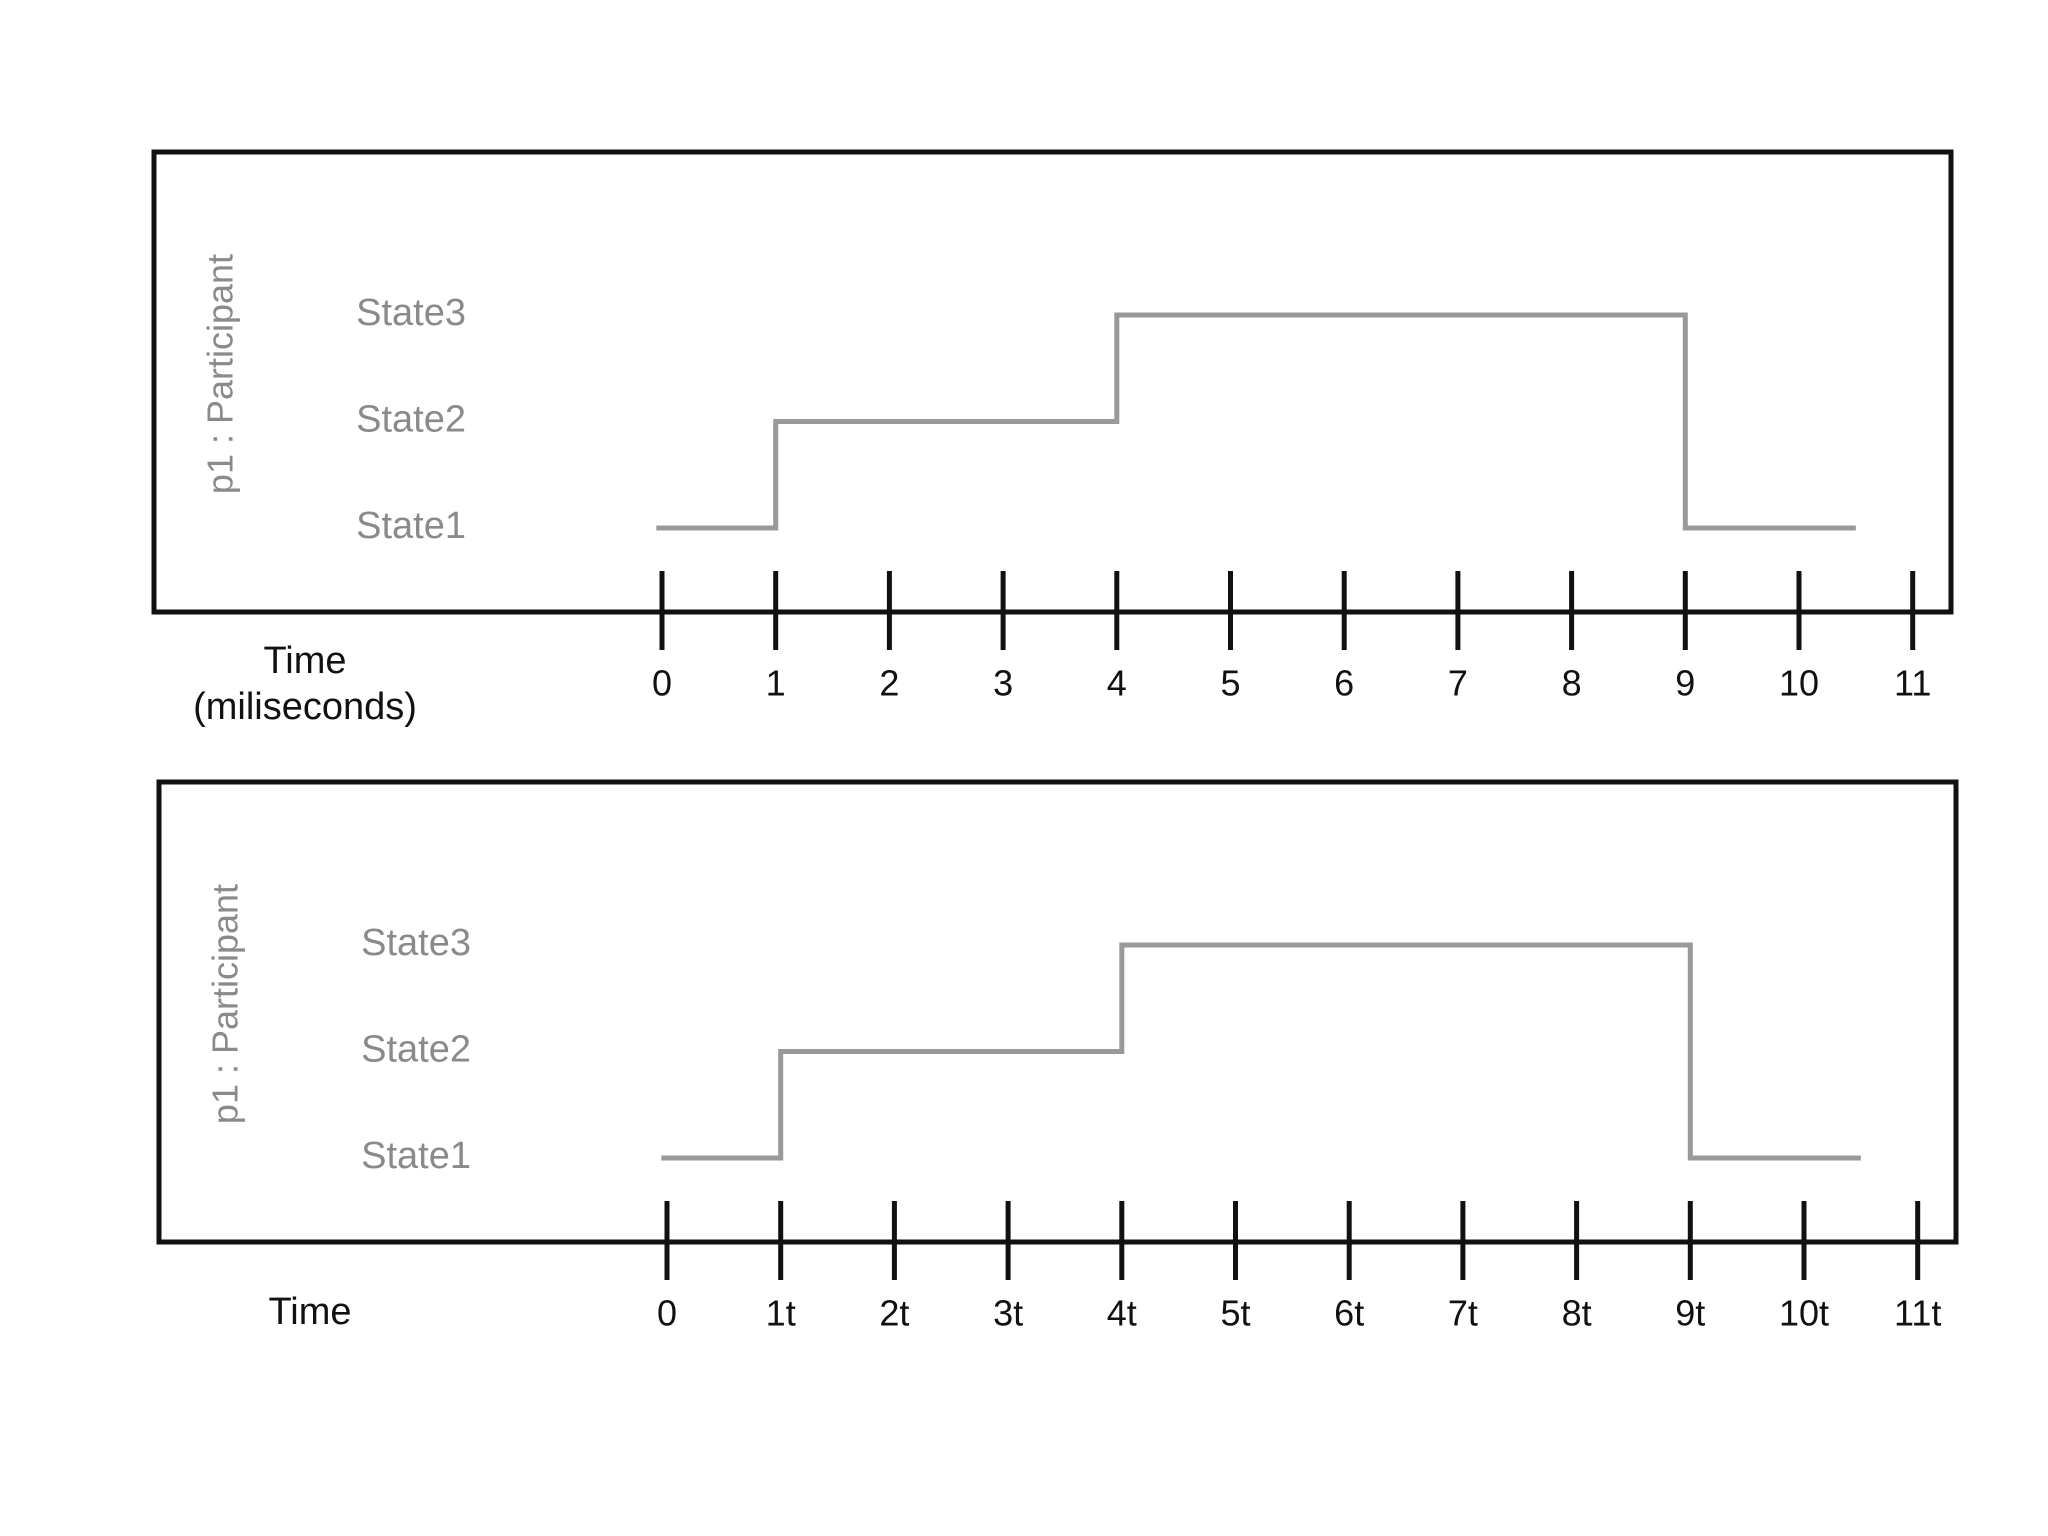  What do you see at coordinates (1577, 1313) in the screenshot?
I see `tick-label: 8t` at bounding box center [1577, 1313].